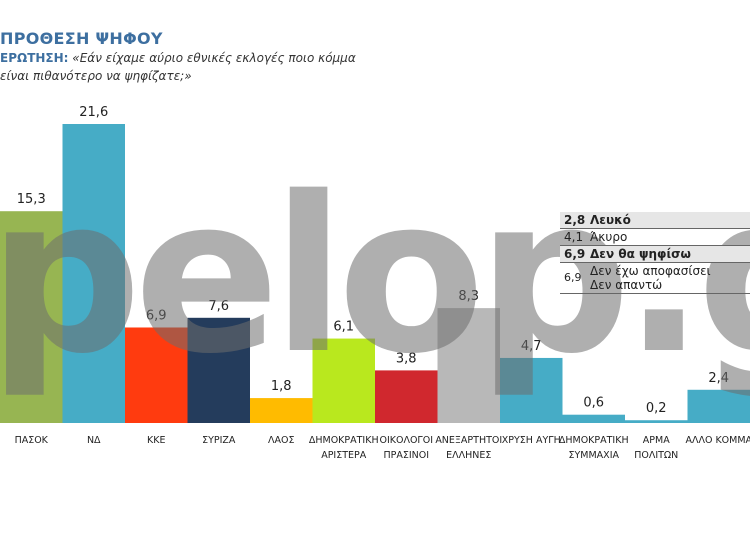 The width and height of the screenshot is (750, 536). I want to click on data-label: 21,6, so click(93, 112).